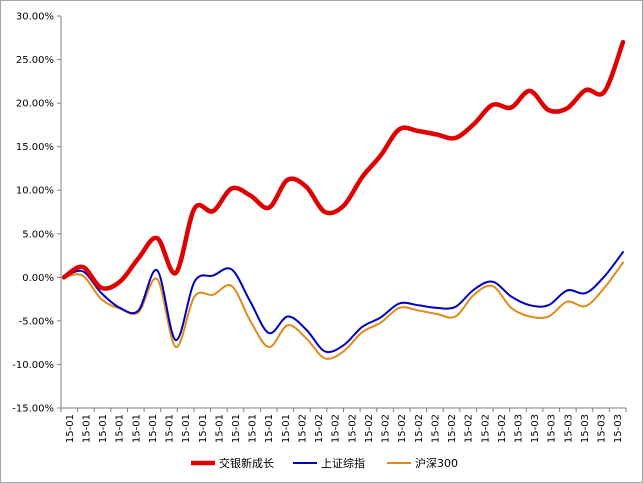 The height and width of the screenshot is (483, 643). What do you see at coordinates (35, 104) in the screenshot?
I see `y-tick-label: 20.00%` at bounding box center [35, 104].